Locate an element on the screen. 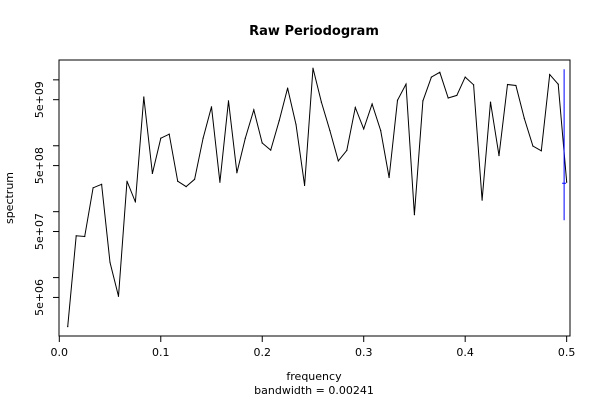  y-tick-label: 5e+08 is located at coordinates (39, 165).